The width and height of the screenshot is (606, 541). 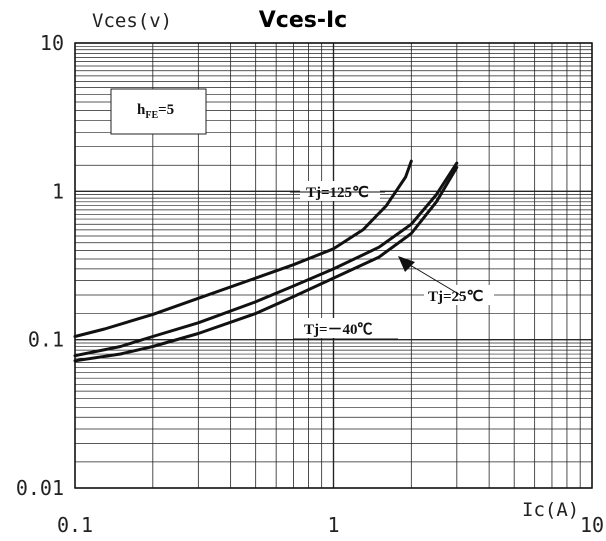 I want to click on y-tick-label: 0.1, so click(x=46, y=340).